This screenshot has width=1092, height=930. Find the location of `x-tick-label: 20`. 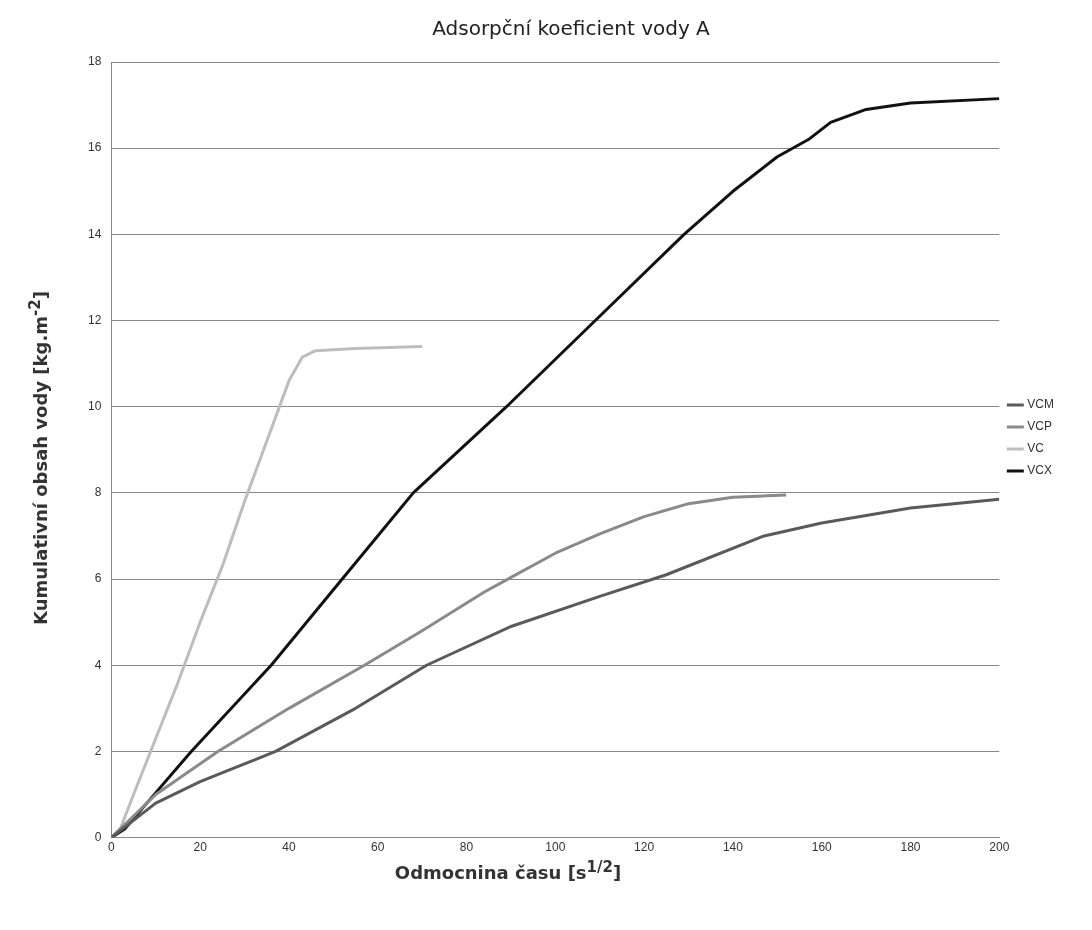

x-tick-label: 20 is located at coordinates (200, 847).